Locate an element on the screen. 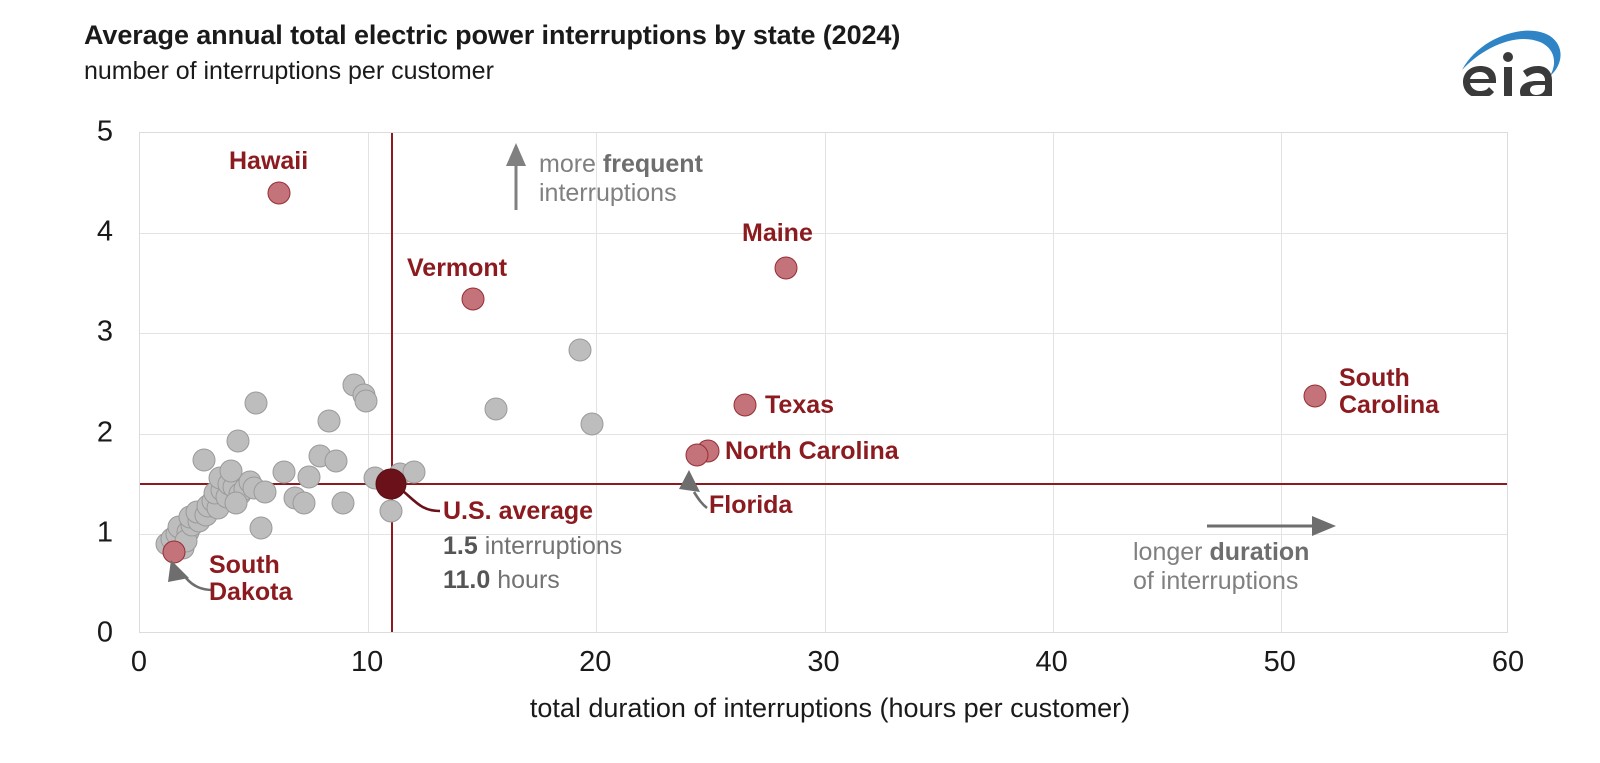 The image size is (1600, 763). state-label-vermont: Vermont is located at coordinates (457, 268).